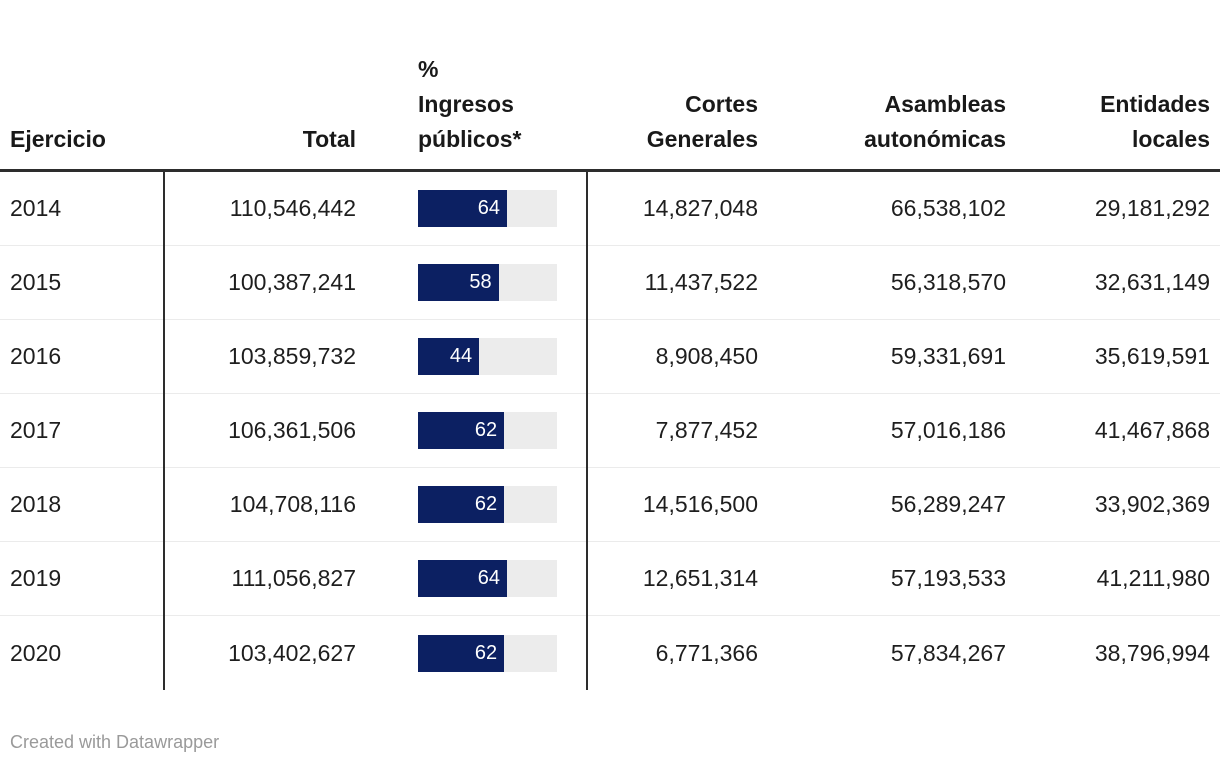  I want to click on bar-track: 58, so click(487, 282).